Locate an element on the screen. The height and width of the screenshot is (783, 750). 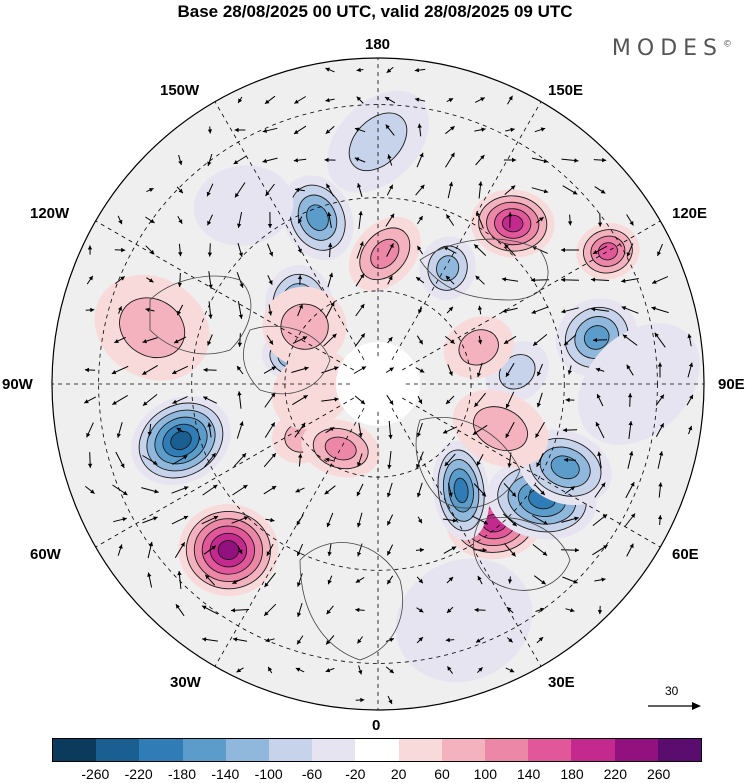
colorbar-tick-label: -20 is located at coordinates (355, 774).